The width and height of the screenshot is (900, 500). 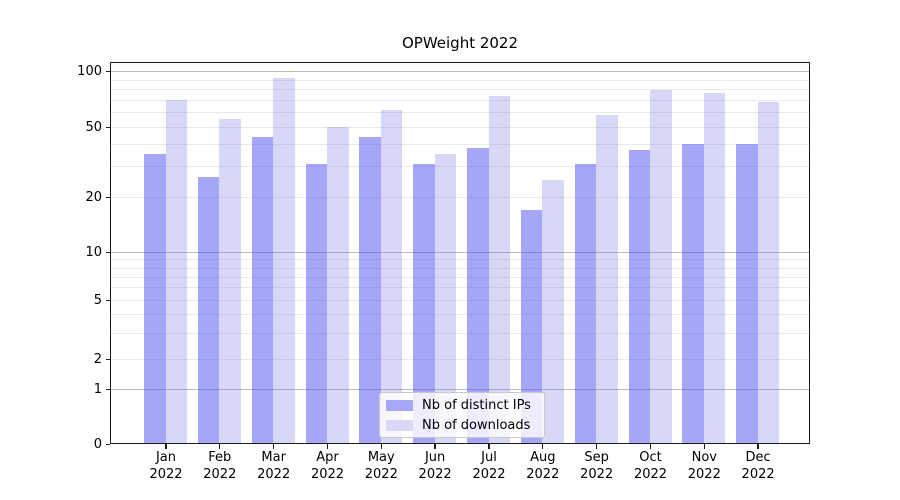 I want to click on bar-jul-distinct-ips, so click(x=478, y=295).